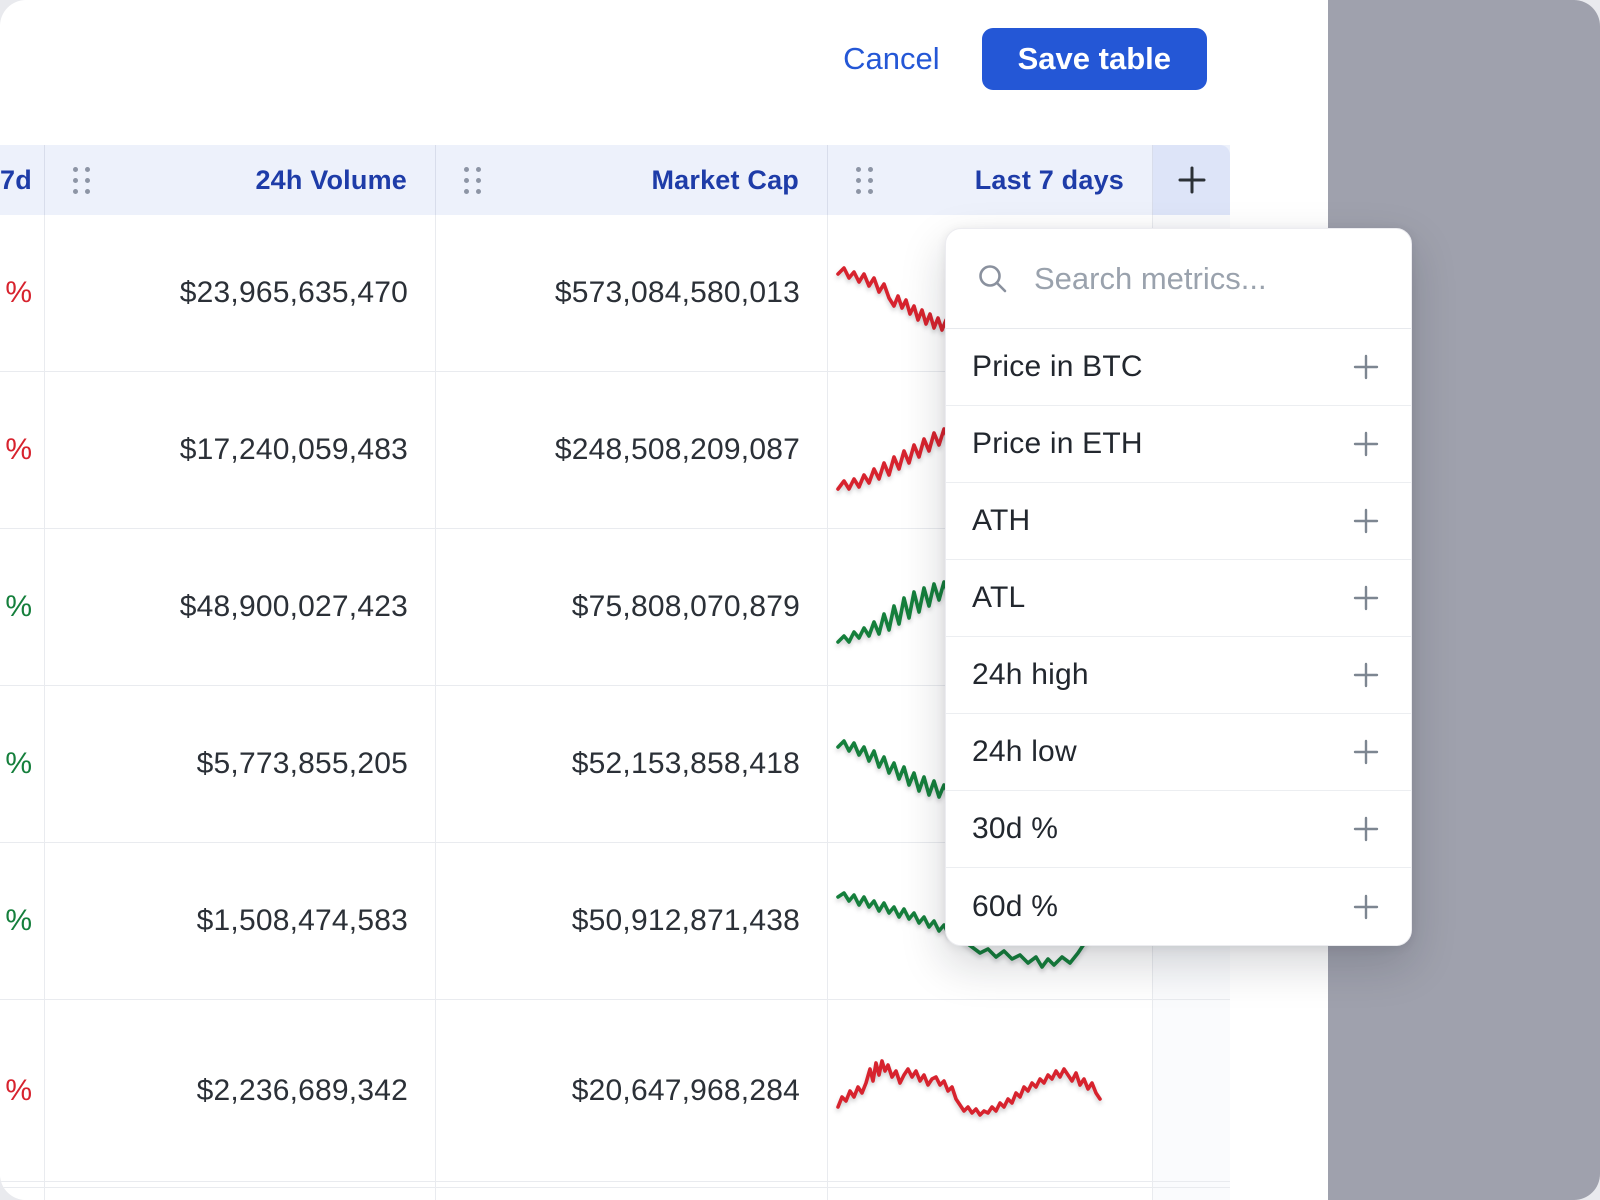  I want to click on column-label: 7d, so click(16, 179).